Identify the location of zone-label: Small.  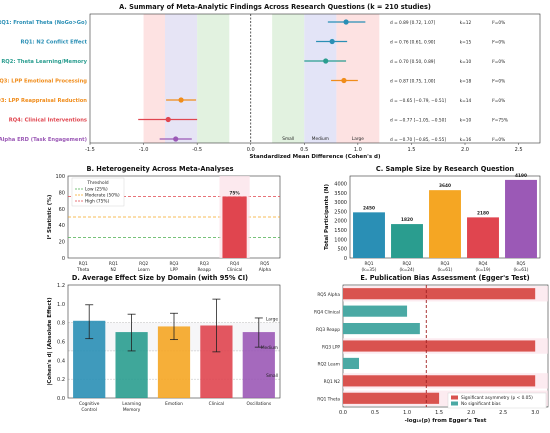
(272, 376).